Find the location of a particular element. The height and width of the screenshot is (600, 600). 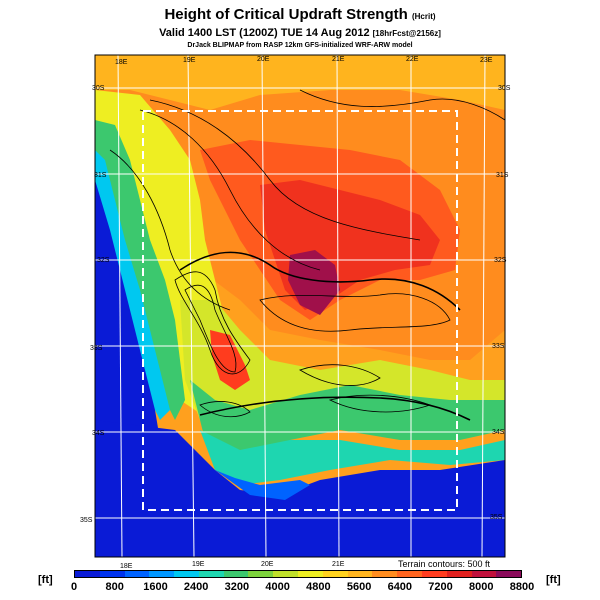

colorbar-tick-label: 1600 is located at coordinates (155, 587).